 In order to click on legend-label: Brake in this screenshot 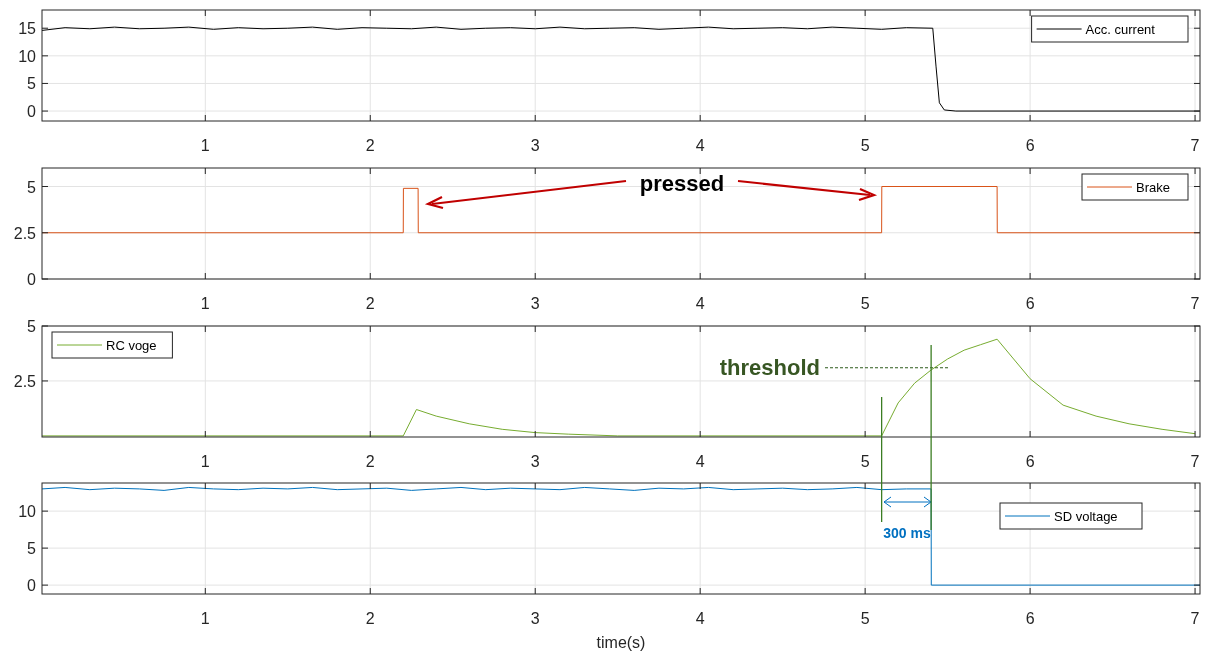, I will do `click(1153, 187)`.